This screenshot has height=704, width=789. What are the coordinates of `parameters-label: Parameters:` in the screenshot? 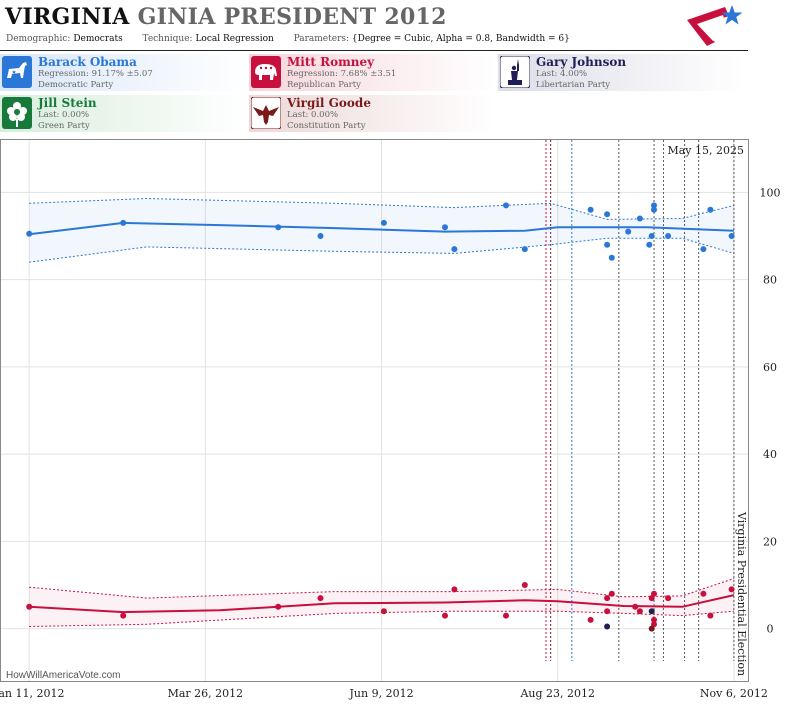 It's located at (321, 39).